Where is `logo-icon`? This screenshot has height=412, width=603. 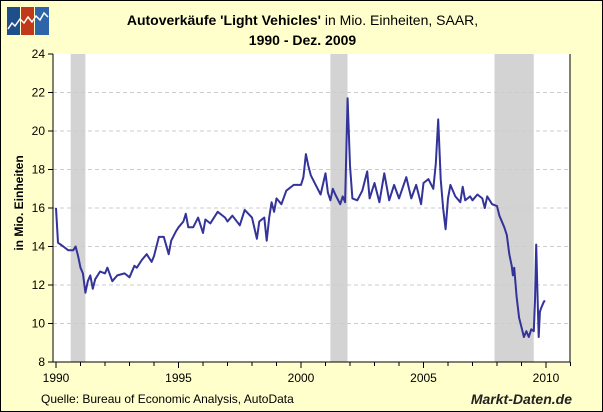
logo-icon is located at coordinates (28, 21).